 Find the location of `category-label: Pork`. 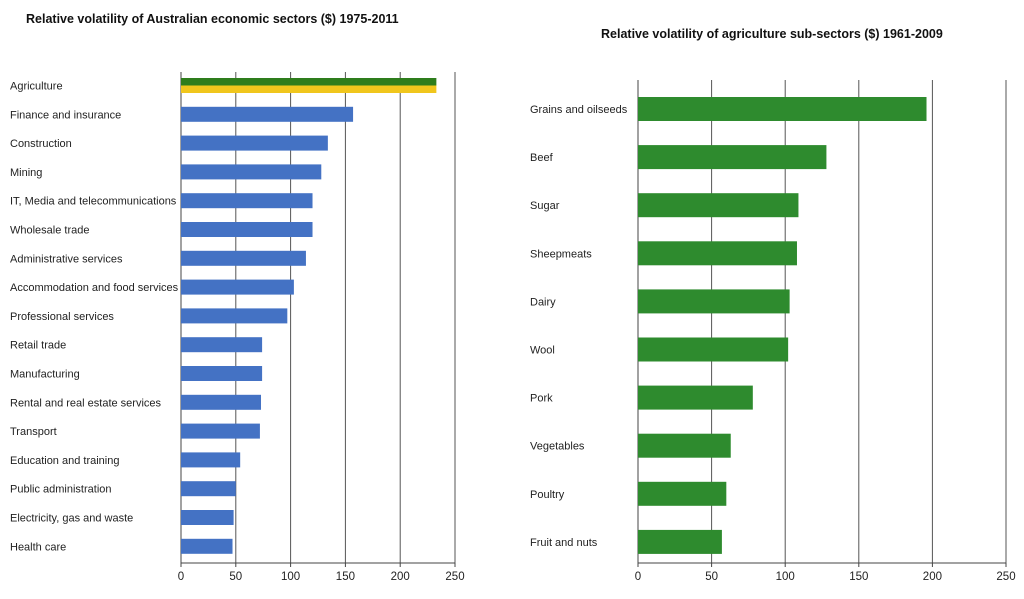

category-label: Pork is located at coordinates (541, 399).